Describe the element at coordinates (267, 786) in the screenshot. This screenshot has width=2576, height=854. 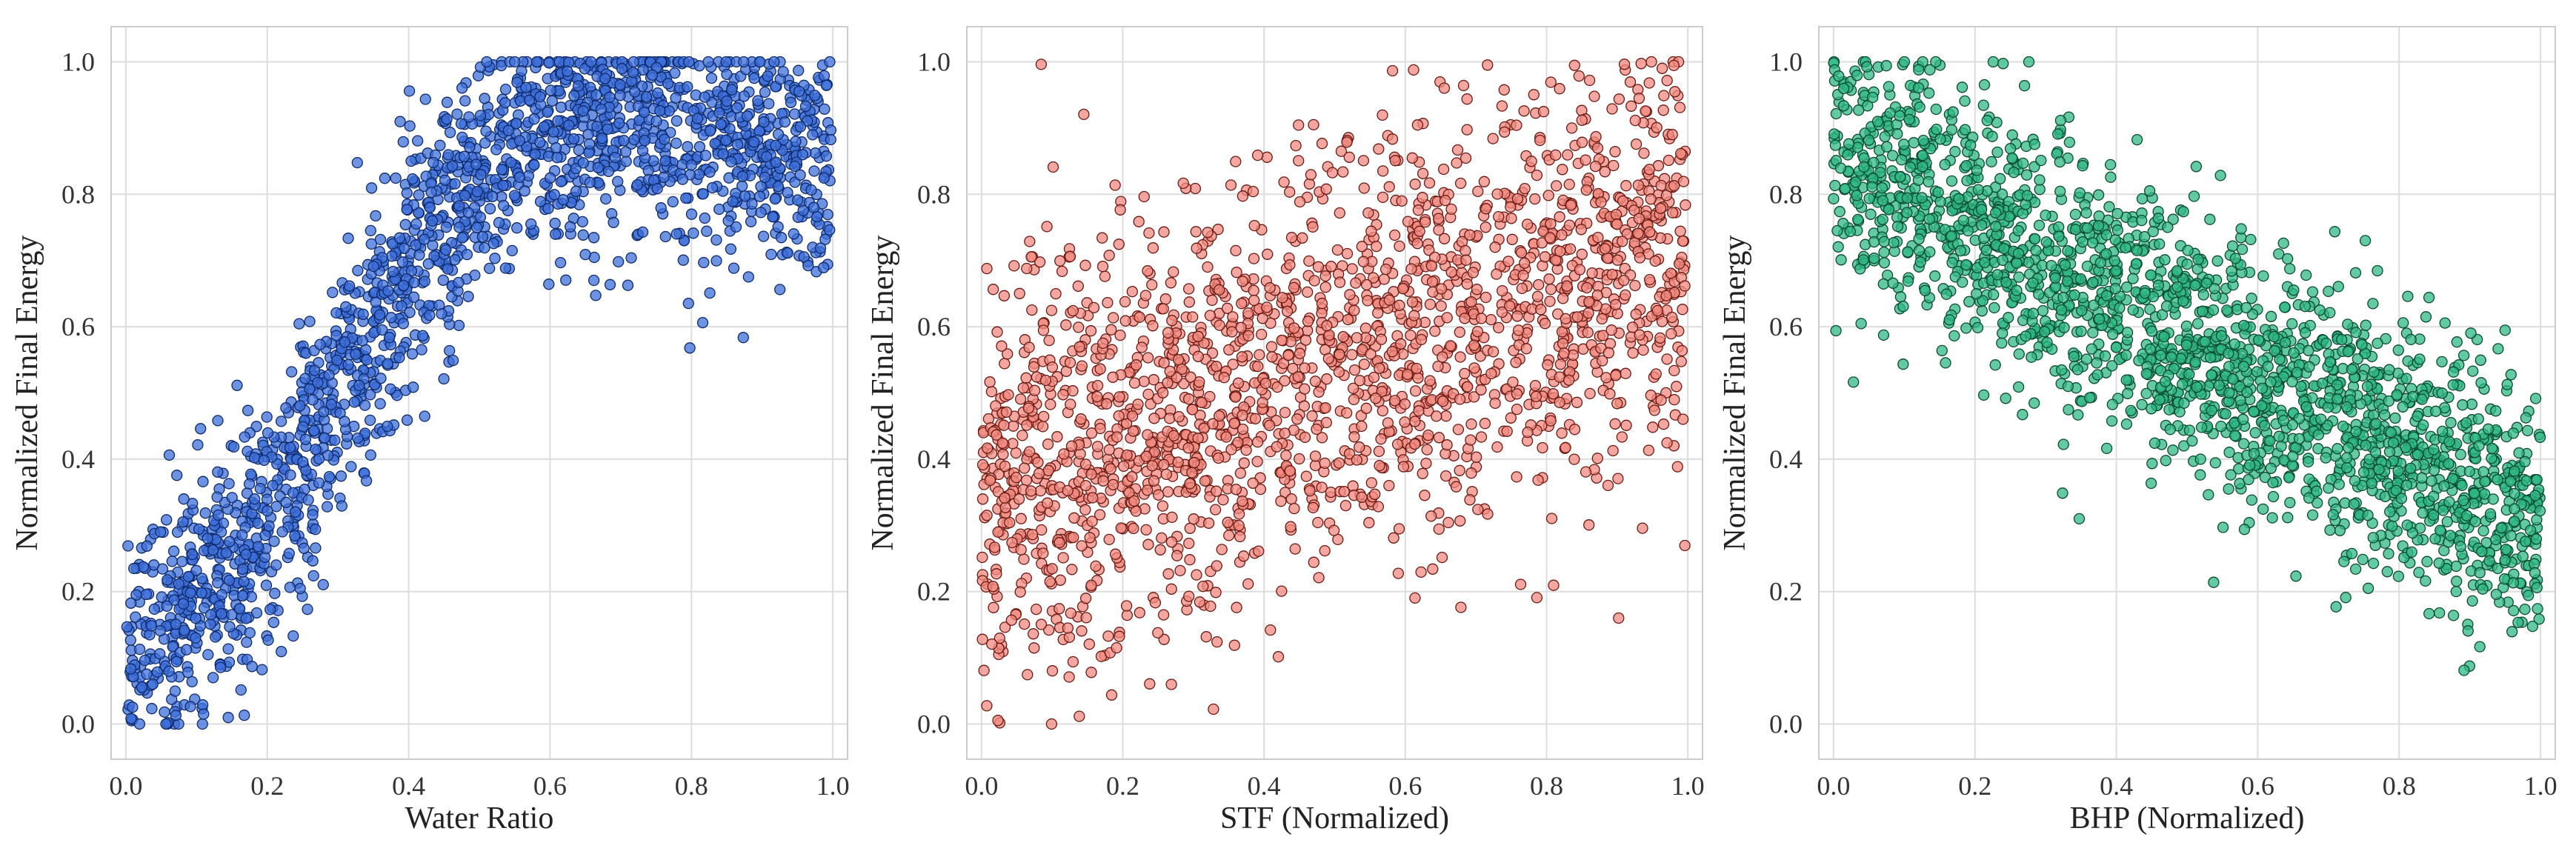
I see `x-tick-label: 0.2` at that location.